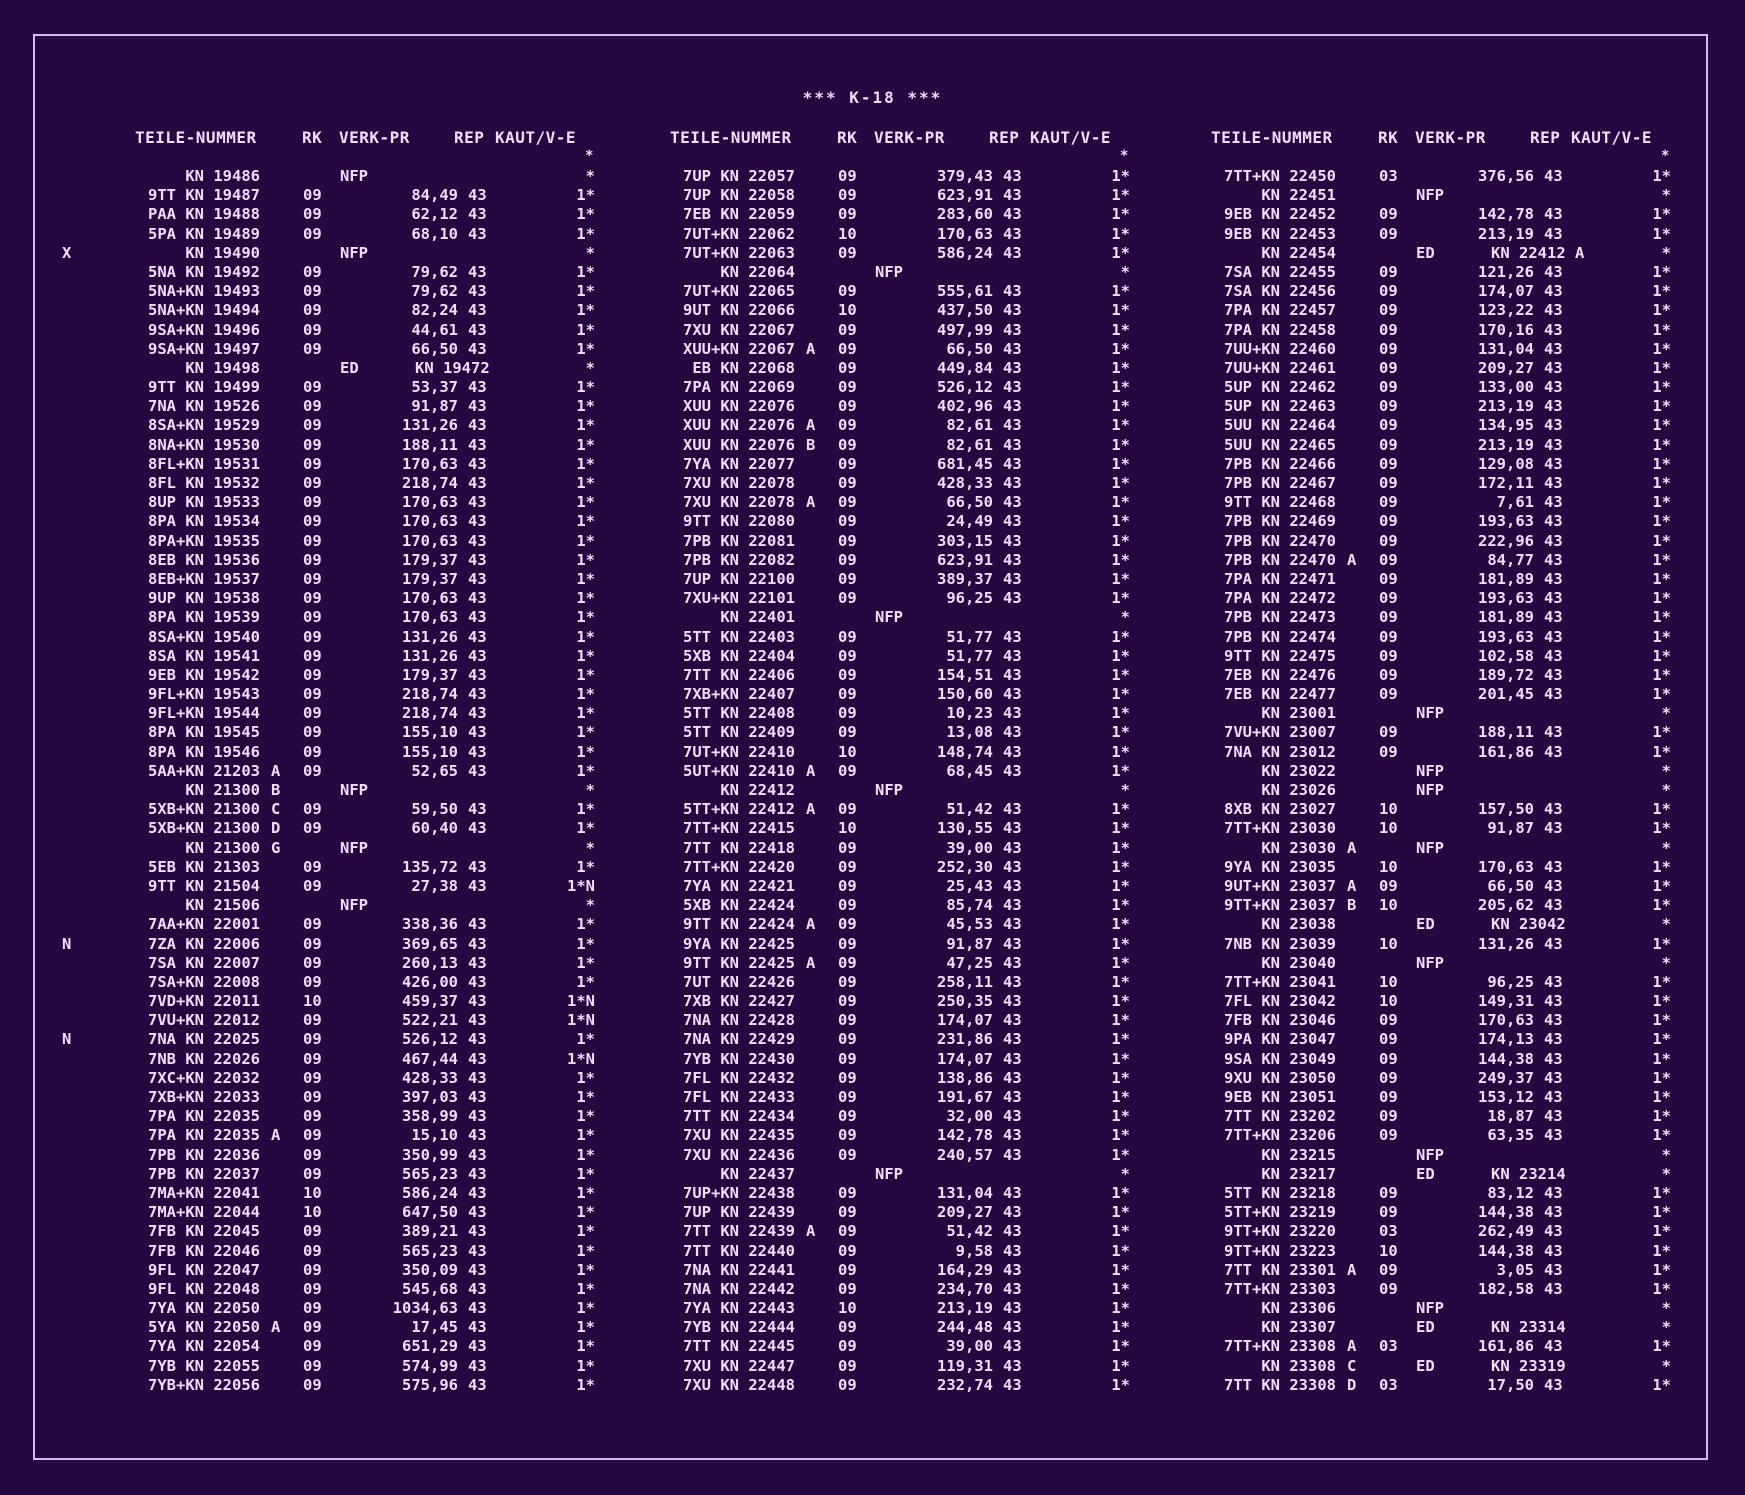 This screenshot has height=1495, width=1745. I want to click on table-row: N 7ZA KN 22006 09 369,65 43 1*, so click(340, 944).